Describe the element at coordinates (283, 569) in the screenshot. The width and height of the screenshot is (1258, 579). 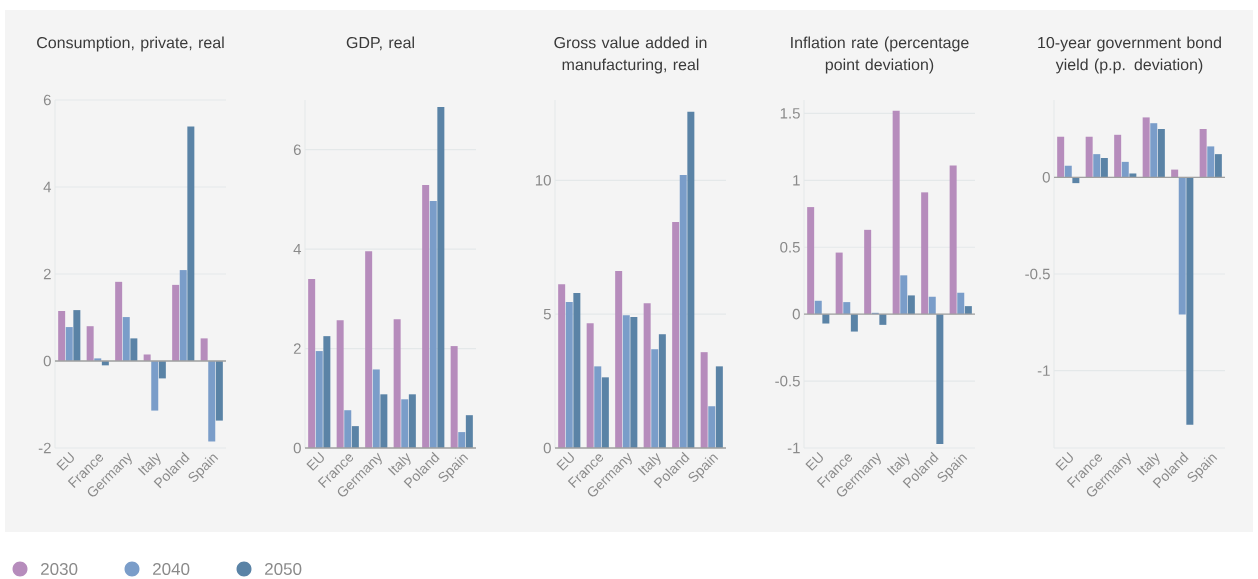
I see `legend-label: 2050` at that location.